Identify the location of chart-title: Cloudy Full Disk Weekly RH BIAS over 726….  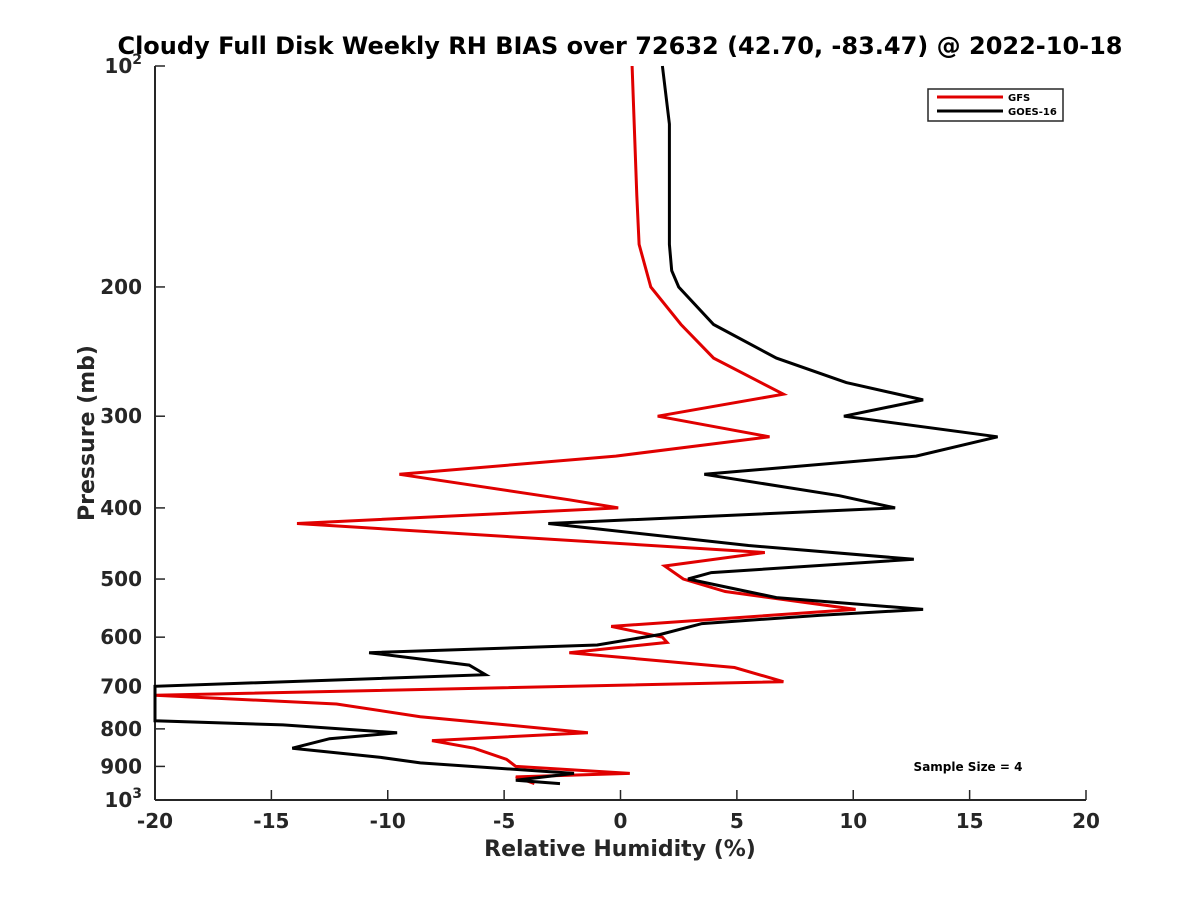
(619, 46).